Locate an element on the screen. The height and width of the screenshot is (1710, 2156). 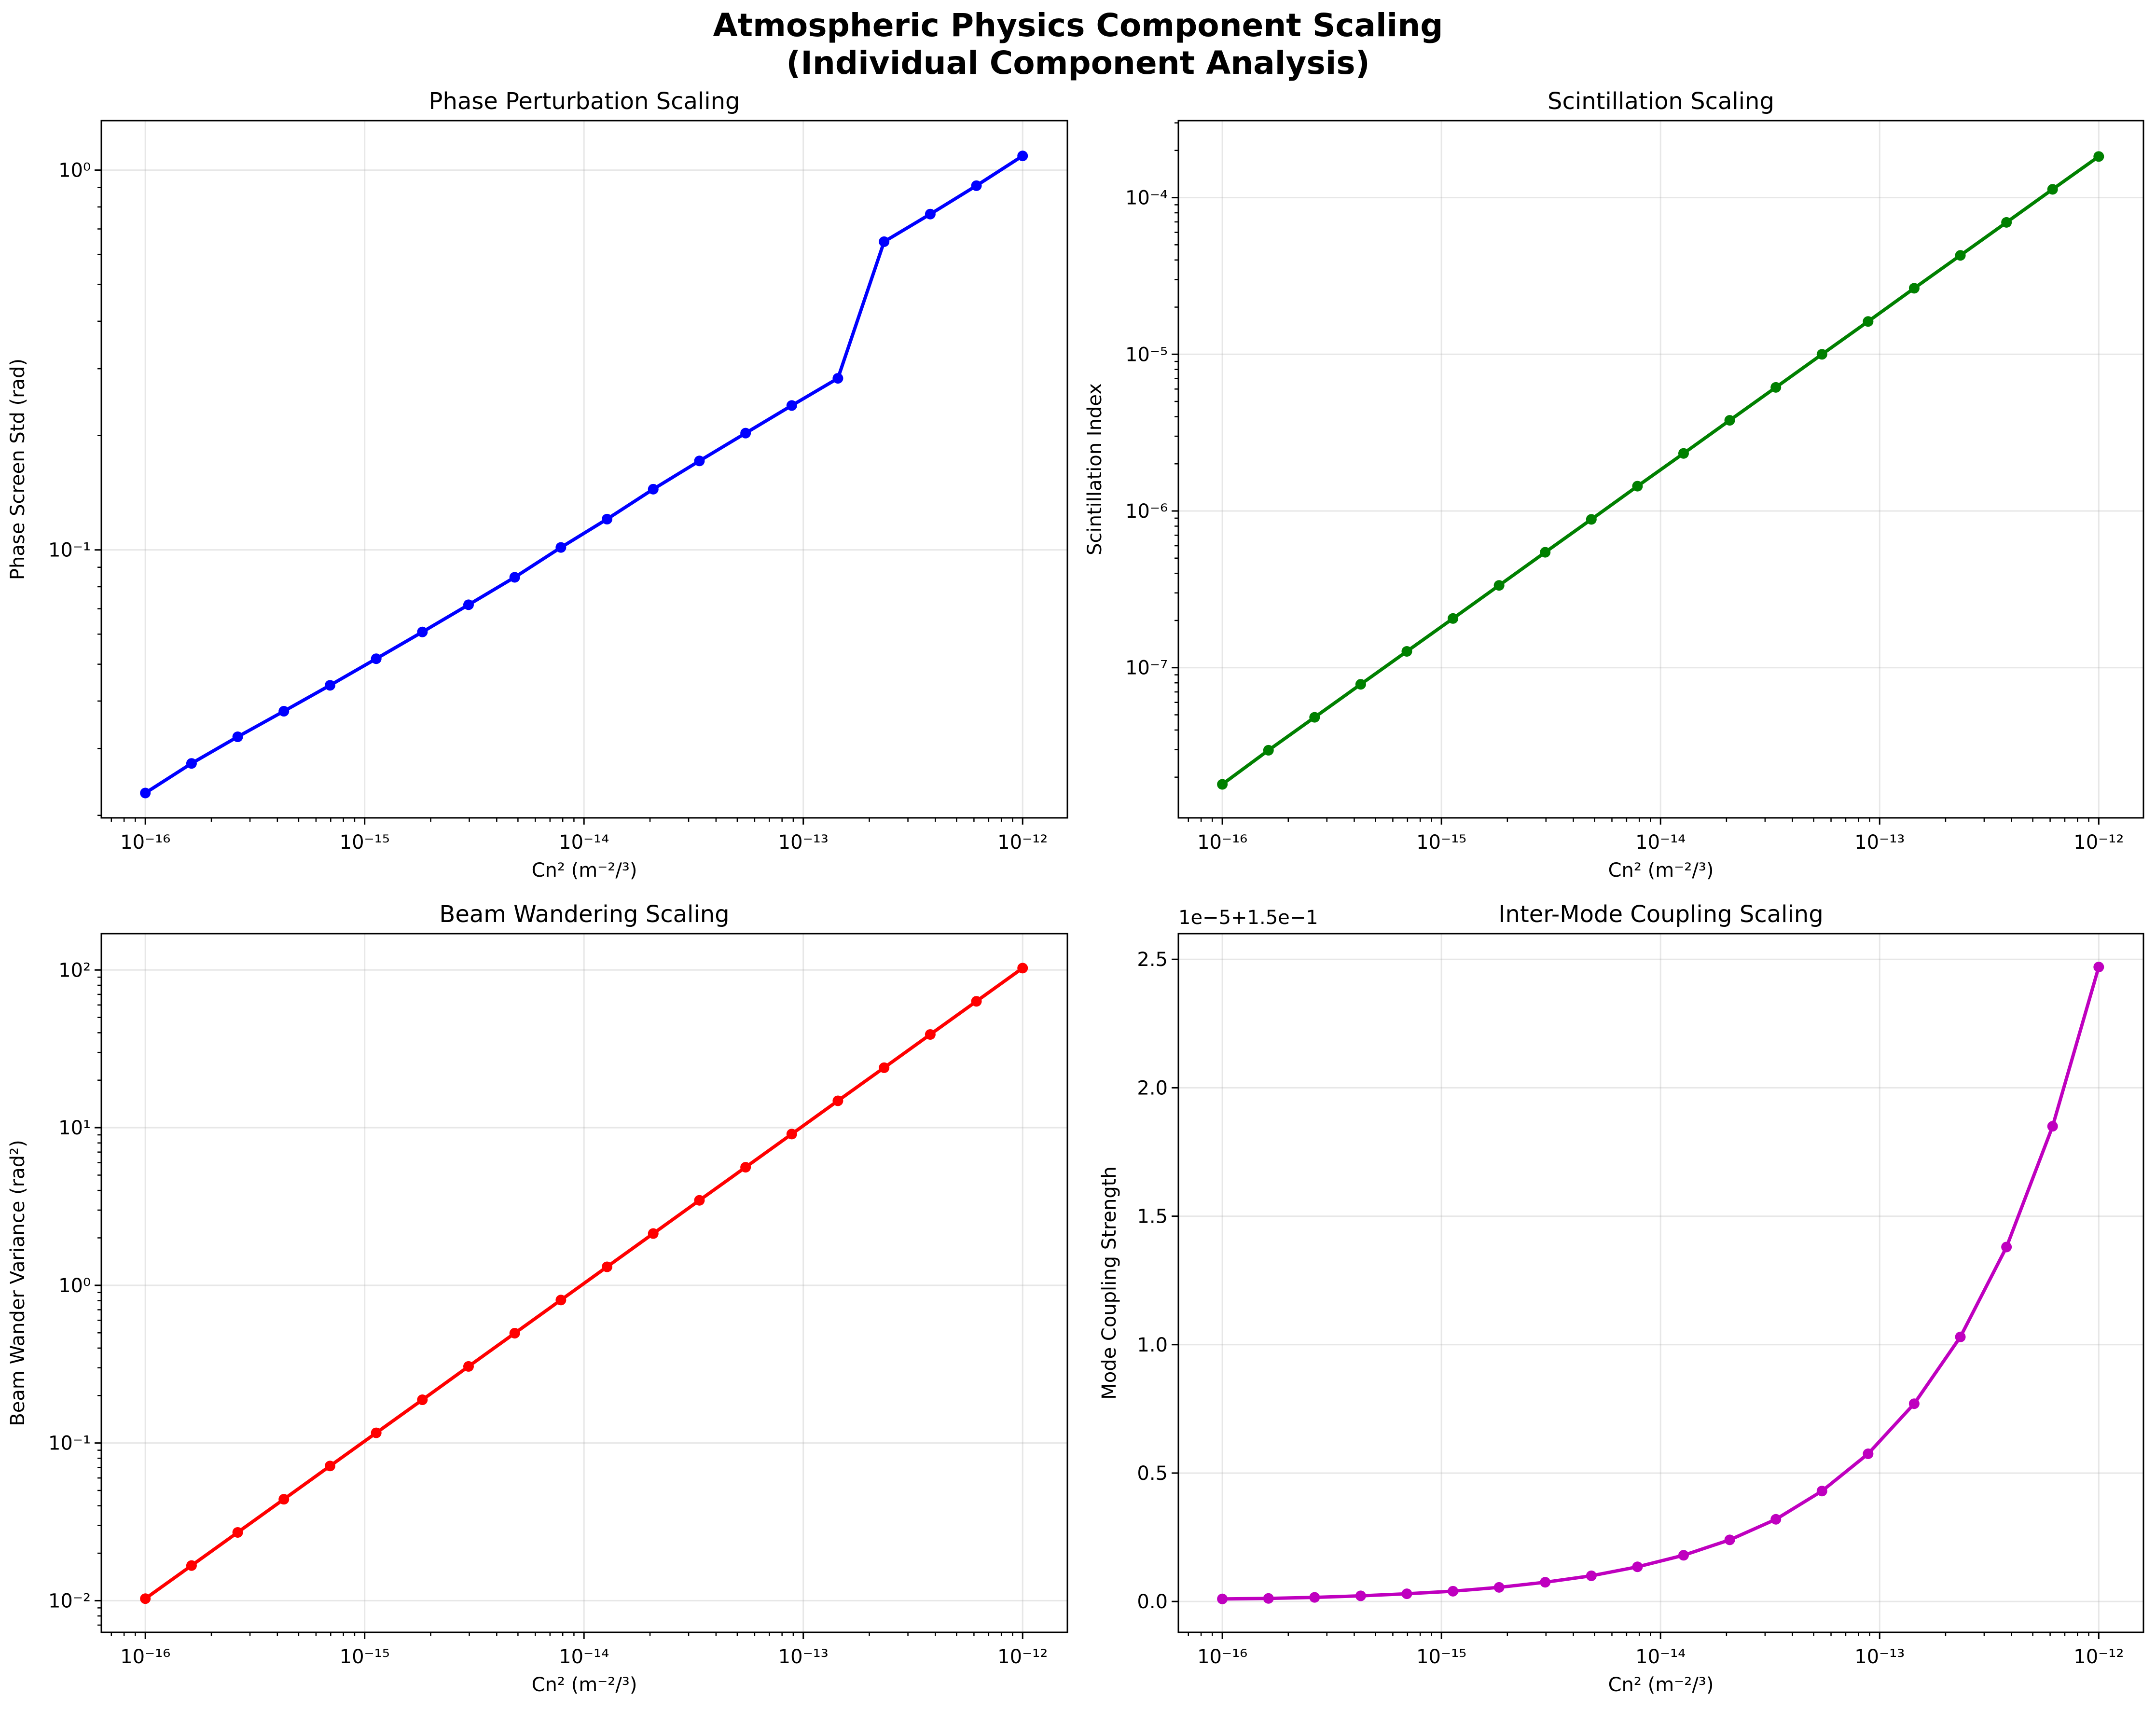
y-offset-label: 1e−5+1.5e−1 is located at coordinates (1248, 918).